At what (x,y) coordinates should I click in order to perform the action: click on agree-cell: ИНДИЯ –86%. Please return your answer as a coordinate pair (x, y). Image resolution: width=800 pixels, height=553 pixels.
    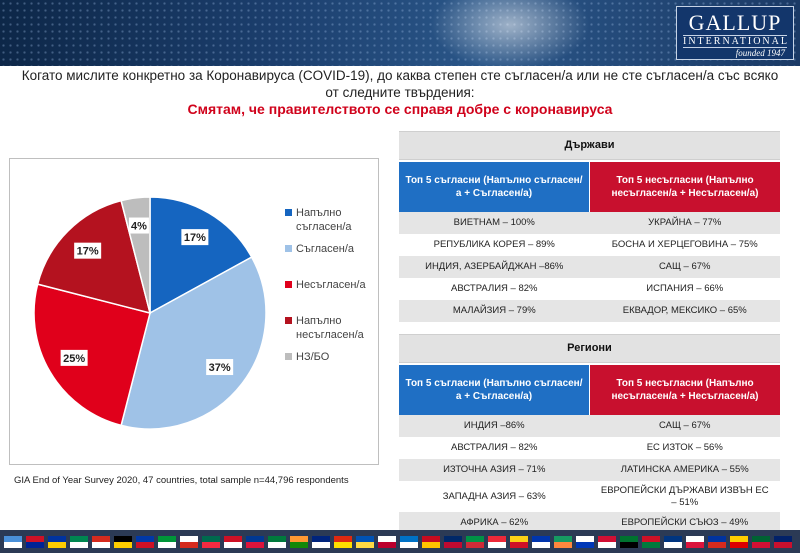
    Looking at the image, I should click on (494, 425).